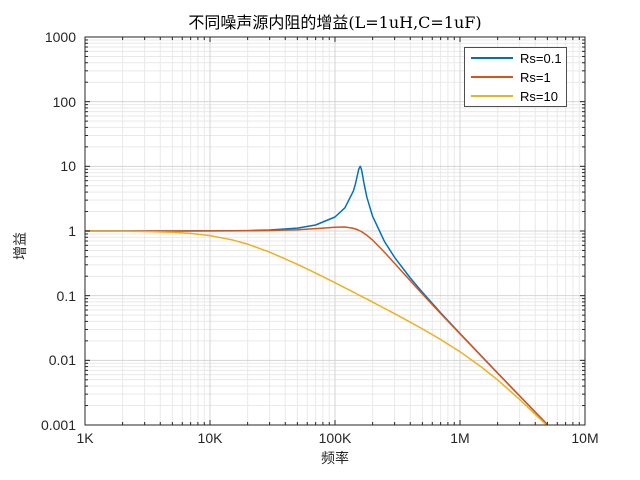  What do you see at coordinates (64, 101) in the screenshot?
I see `y-tick-label: 100` at bounding box center [64, 101].